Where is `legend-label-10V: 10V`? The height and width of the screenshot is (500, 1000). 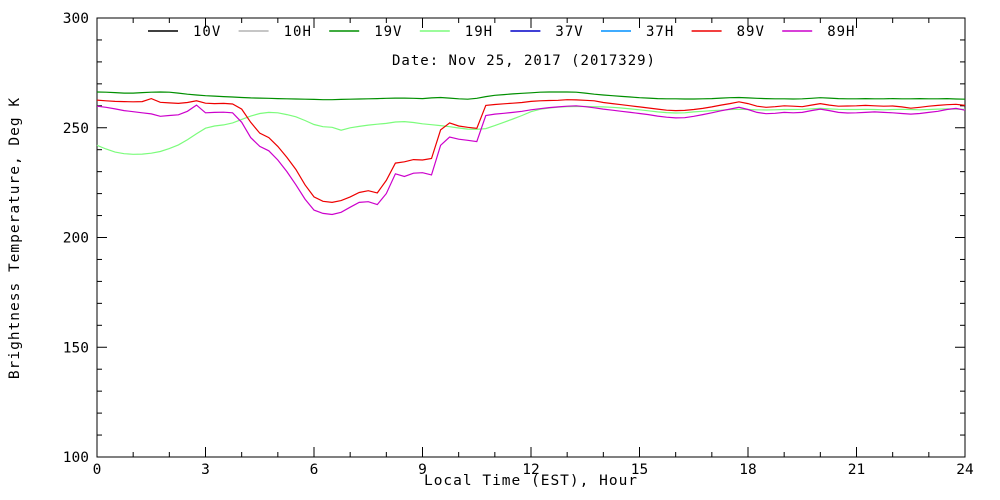
legend-label-10V: 10V is located at coordinates (207, 32).